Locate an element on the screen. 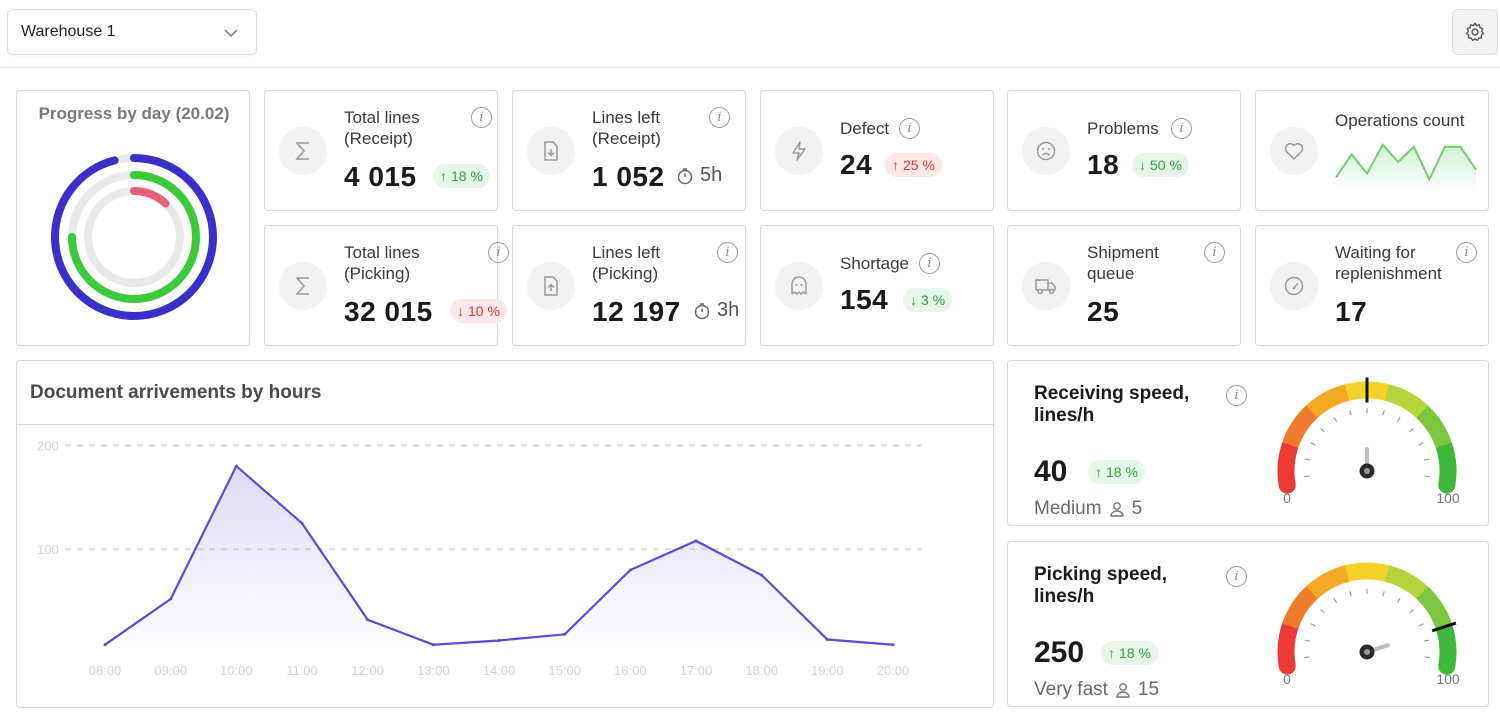 This screenshot has width=1500, height=714. kpi-label: Defect is located at coordinates (865, 128).